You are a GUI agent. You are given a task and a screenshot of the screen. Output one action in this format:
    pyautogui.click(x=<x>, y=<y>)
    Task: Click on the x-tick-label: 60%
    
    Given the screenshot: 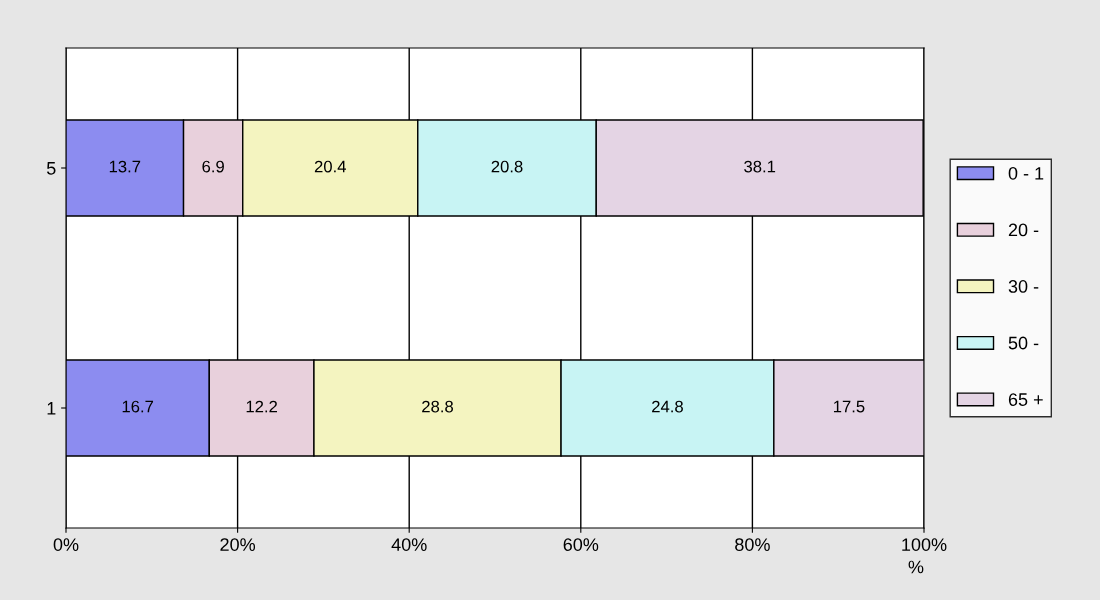 What is the action you would take?
    pyautogui.click(x=581, y=544)
    